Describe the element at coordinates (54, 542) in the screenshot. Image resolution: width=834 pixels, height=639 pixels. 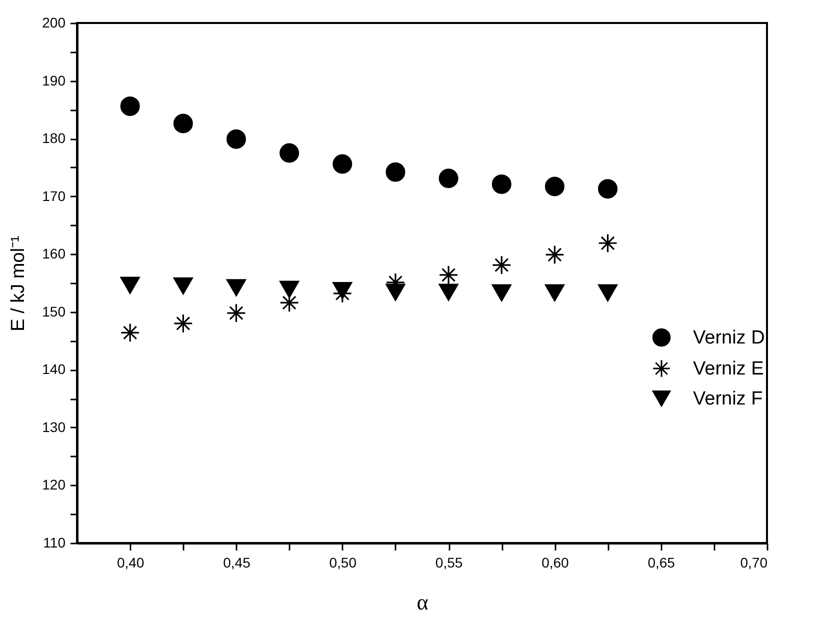
I see `y-tick-label: 110` at that location.